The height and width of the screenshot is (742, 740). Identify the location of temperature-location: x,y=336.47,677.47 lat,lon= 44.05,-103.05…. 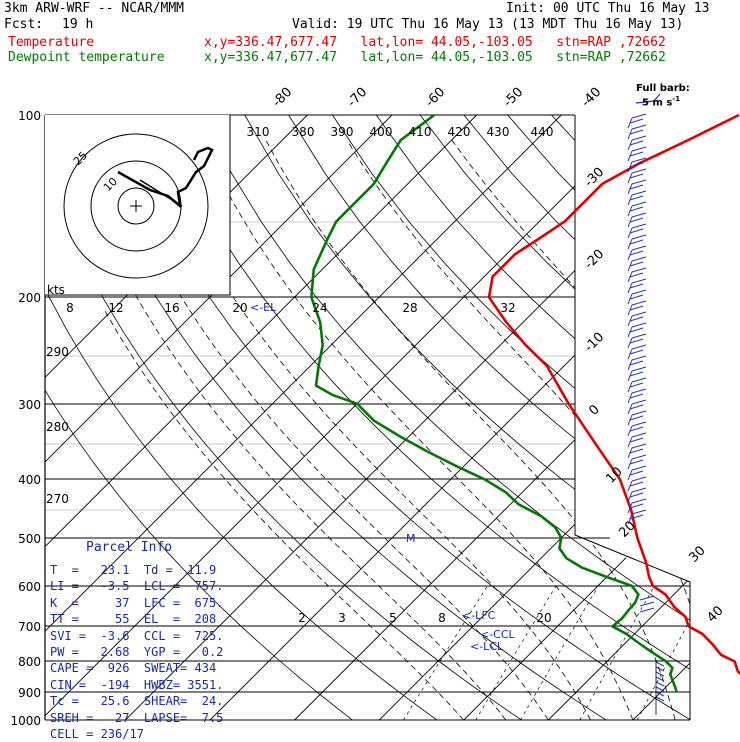
(435, 43).